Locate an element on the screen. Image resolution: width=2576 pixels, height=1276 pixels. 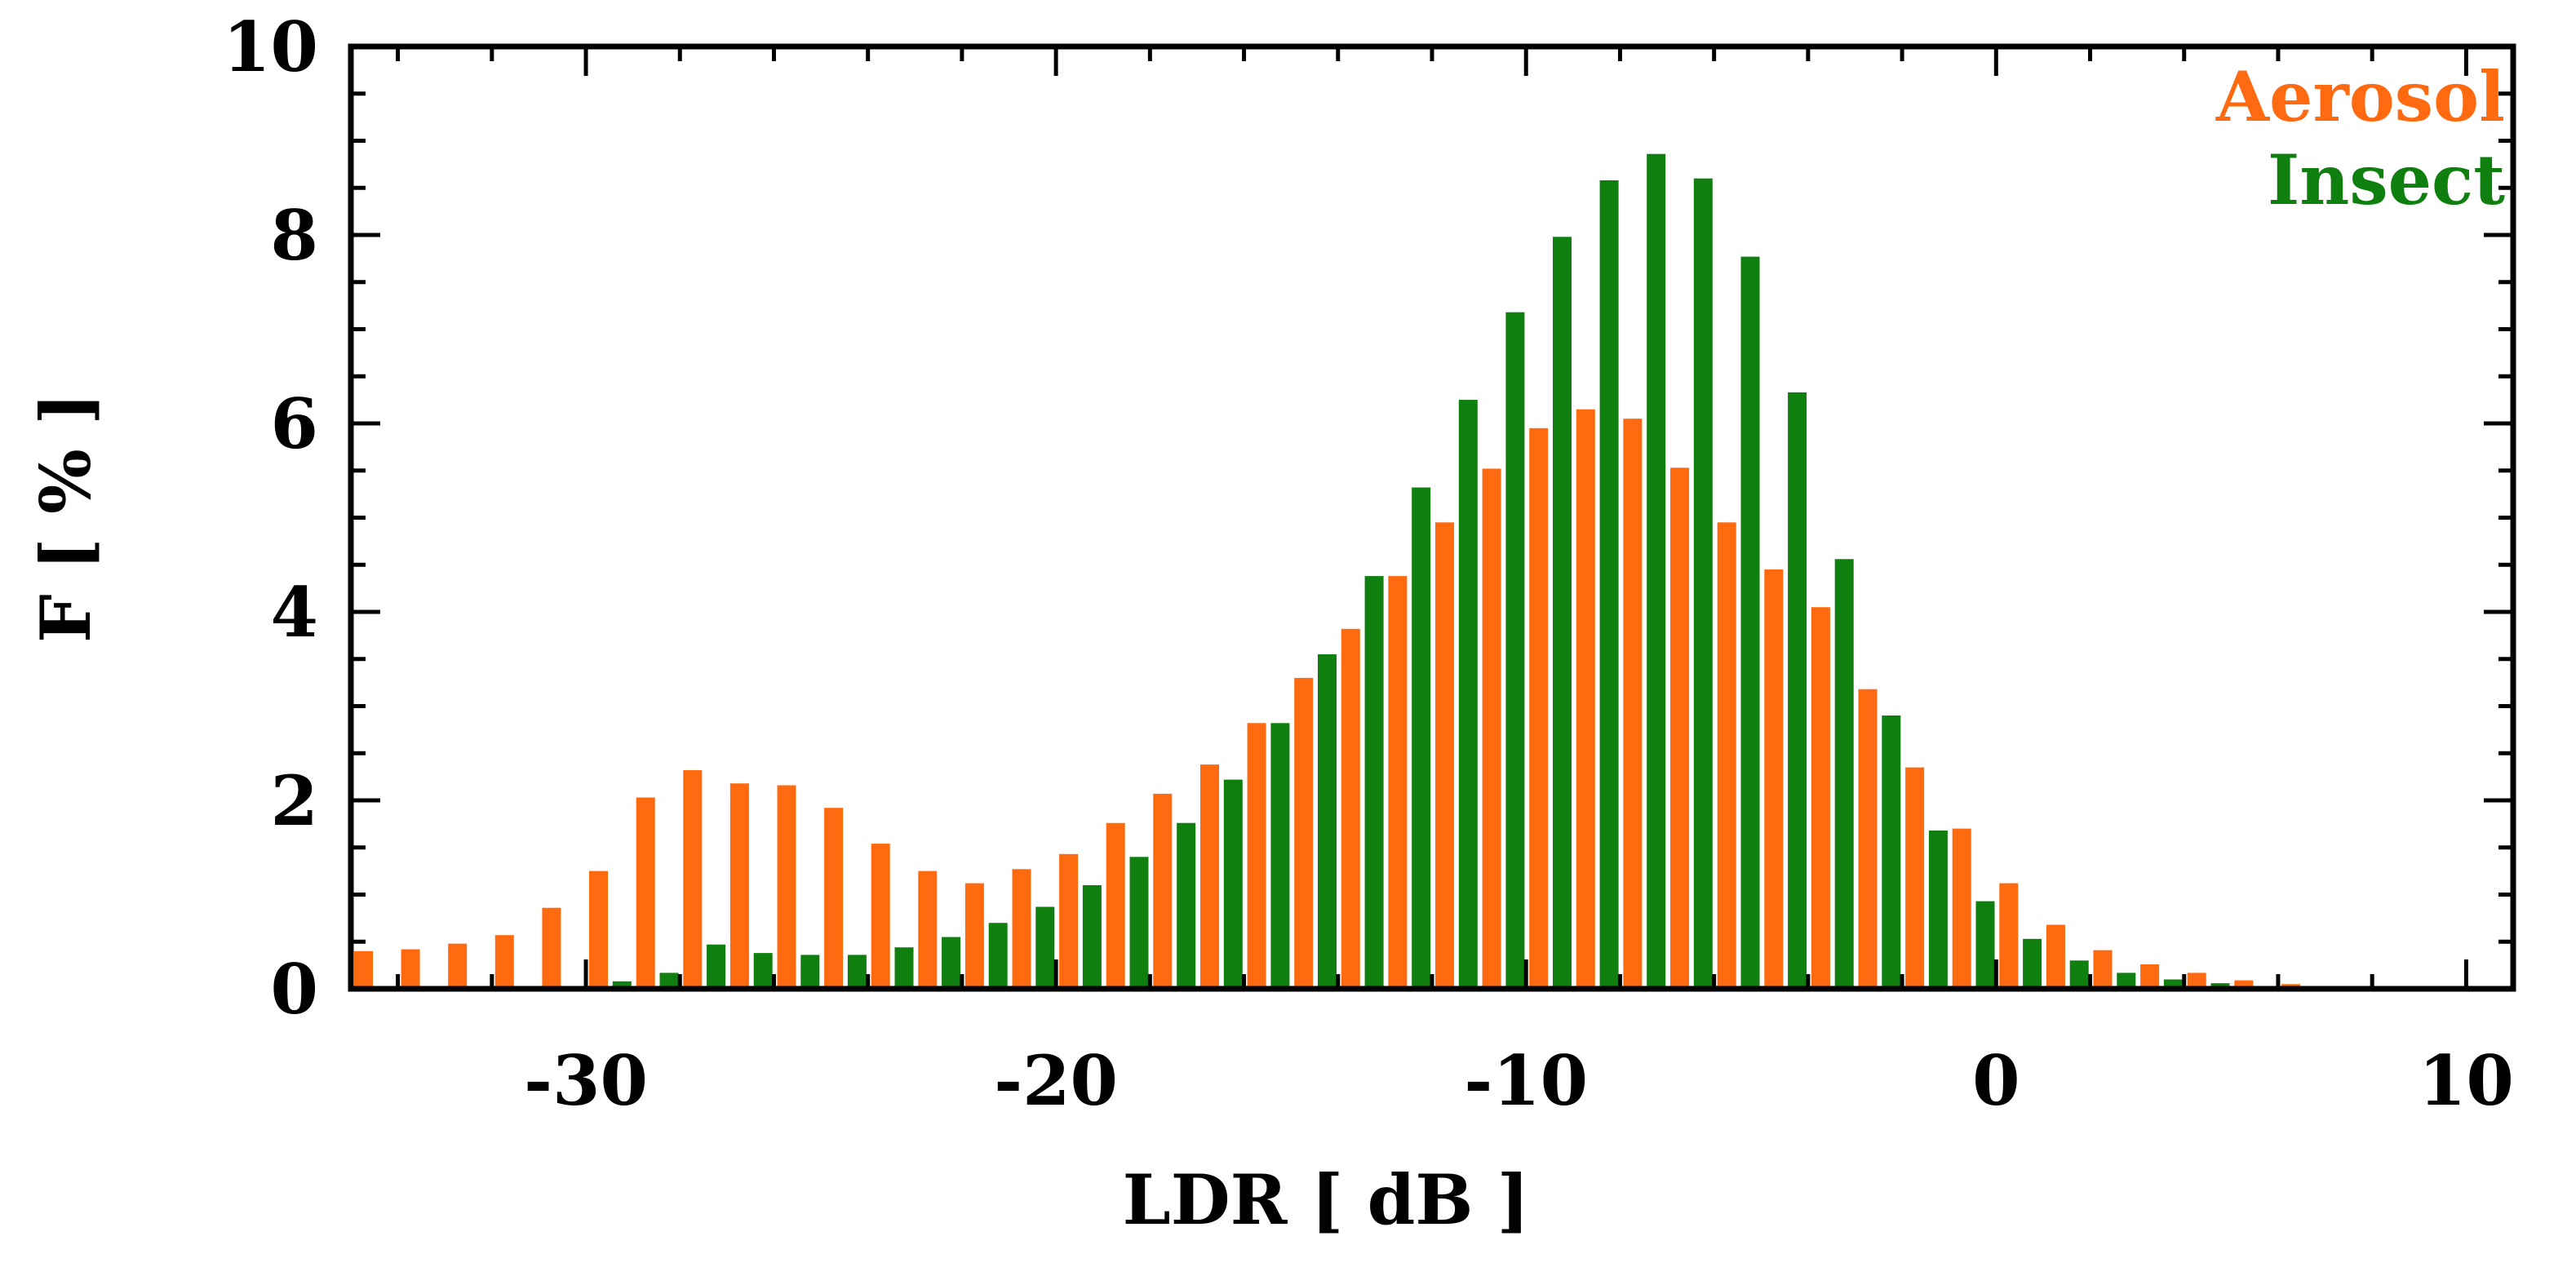
bar-insect--29 is located at coordinates (669, 981).